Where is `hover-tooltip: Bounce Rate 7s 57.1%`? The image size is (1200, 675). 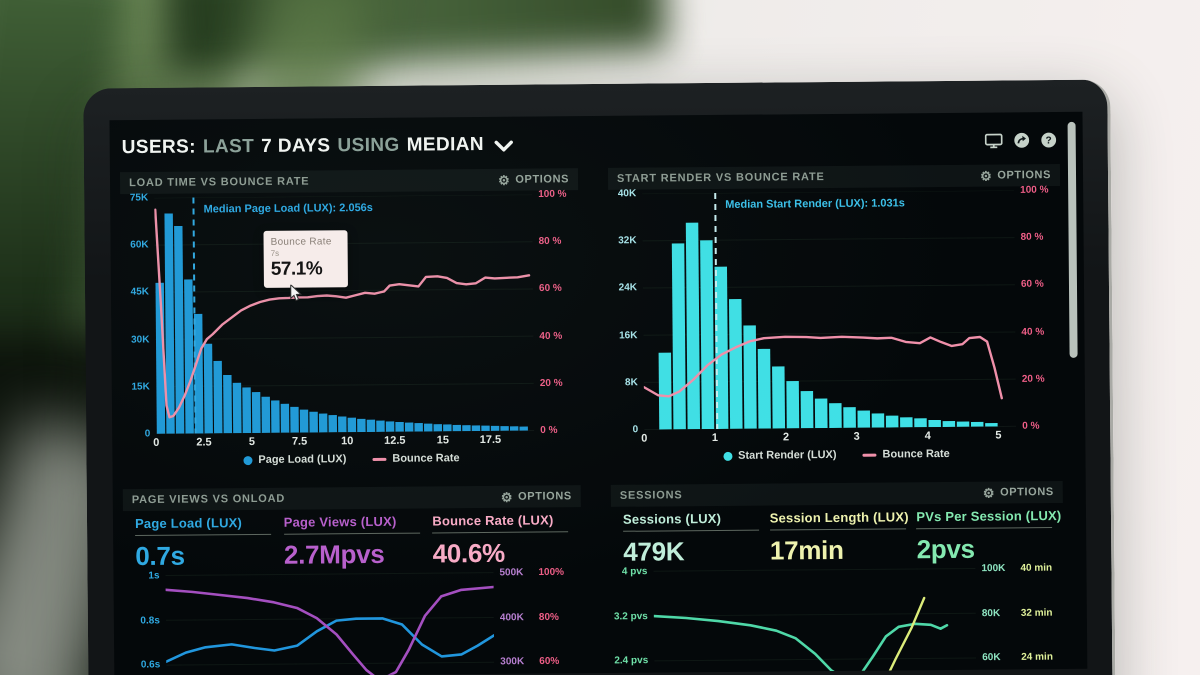
hover-tooltip: Bounce Rate 7s 57.1% is located at coordinates (305, 259).